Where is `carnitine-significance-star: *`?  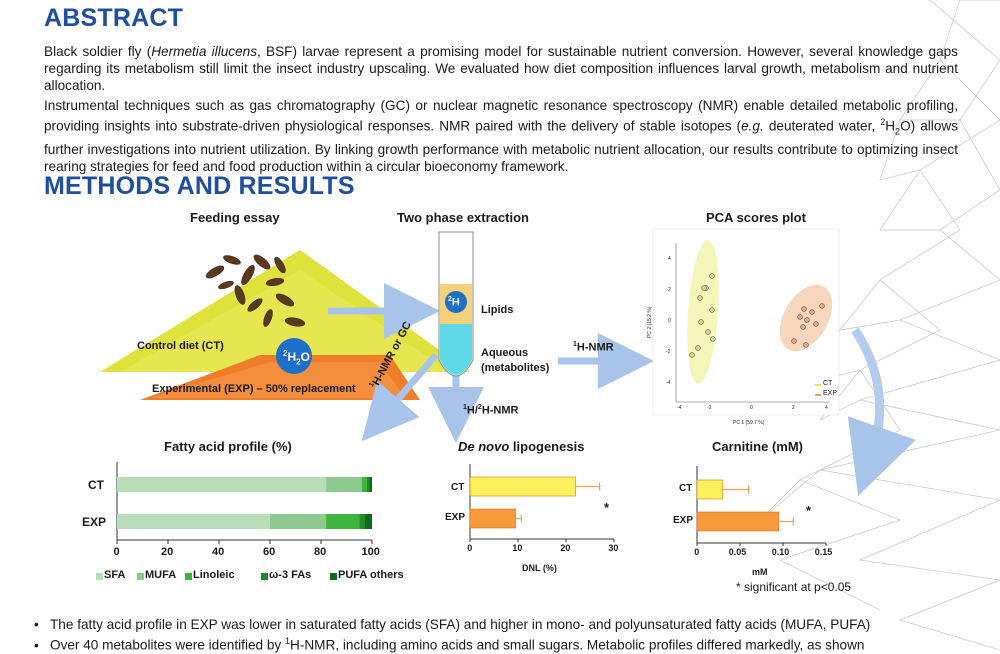
carnitine-significance-star: * is located at coordinates (809, 510).